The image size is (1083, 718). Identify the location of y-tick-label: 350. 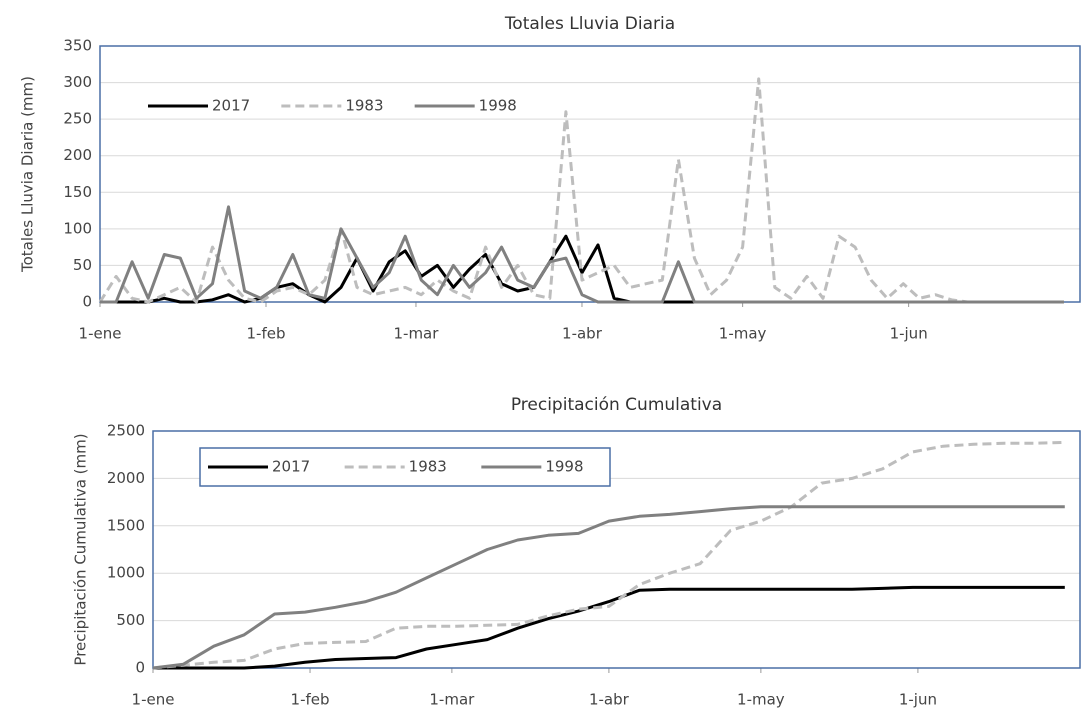
(77, 46).